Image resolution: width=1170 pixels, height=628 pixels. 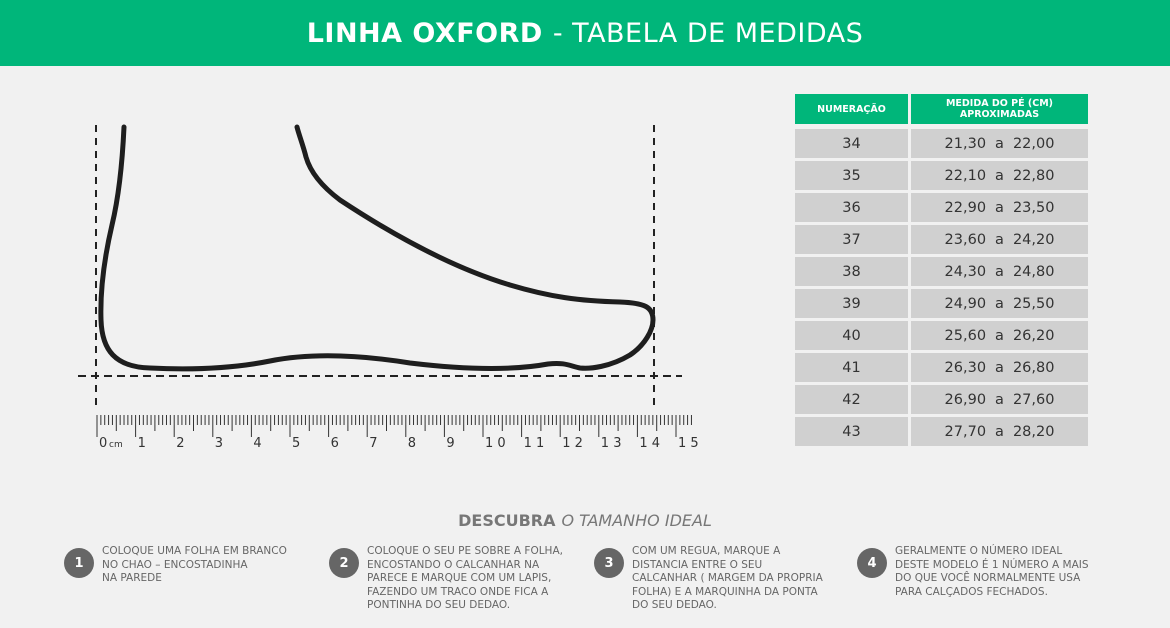 What do you see at coordinates (572, 443) in the screenshot?
I see `ruler-label: 1 2` at bounding box center [572, 443].